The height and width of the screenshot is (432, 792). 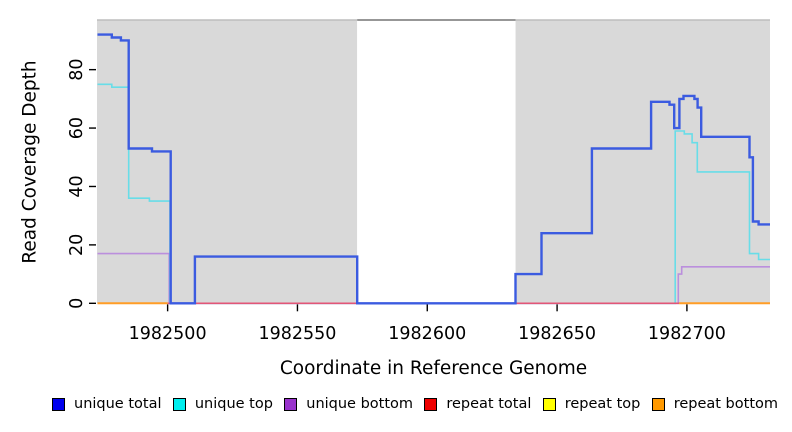 I want to click on y-axis-tick-label: 20, so click(x=77, y=245).